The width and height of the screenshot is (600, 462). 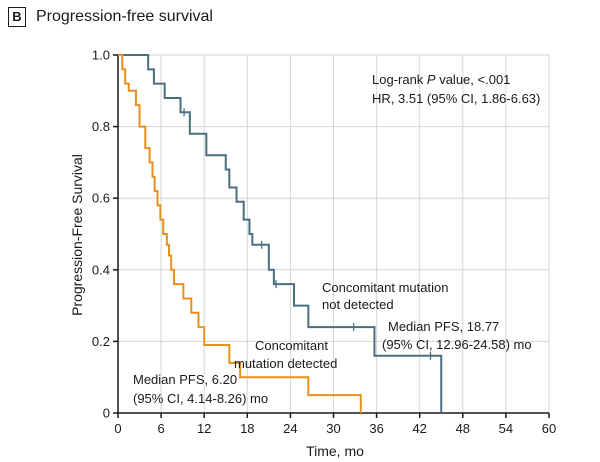 What do you see at coordinates (358, 304) in the screenshot?
I see `label-not-detected-line2: not detected` at bounding box center [358, 304].